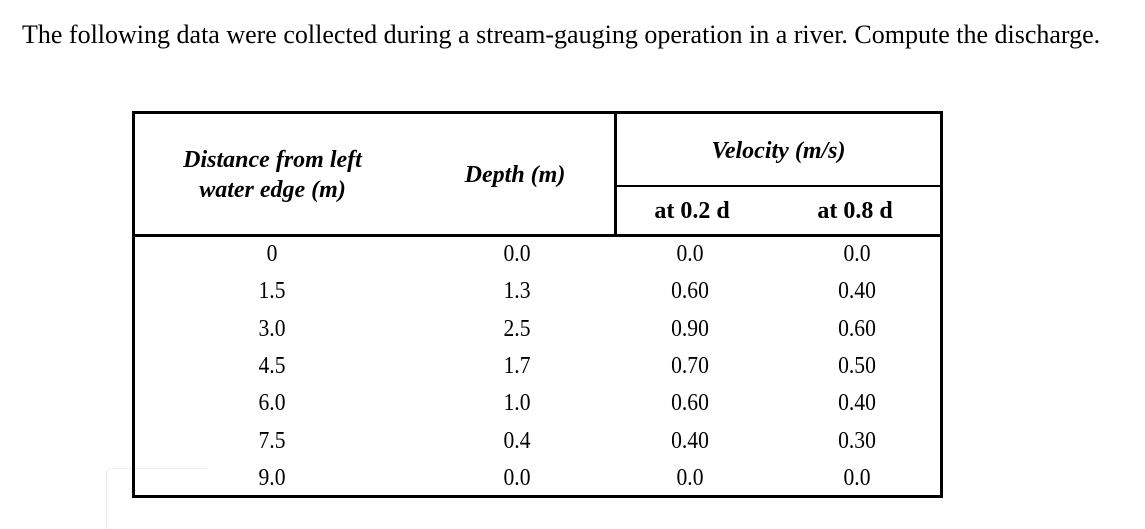 This screenshot has width=1145, height=529. I want to click on header-divider, so click(615, 175).